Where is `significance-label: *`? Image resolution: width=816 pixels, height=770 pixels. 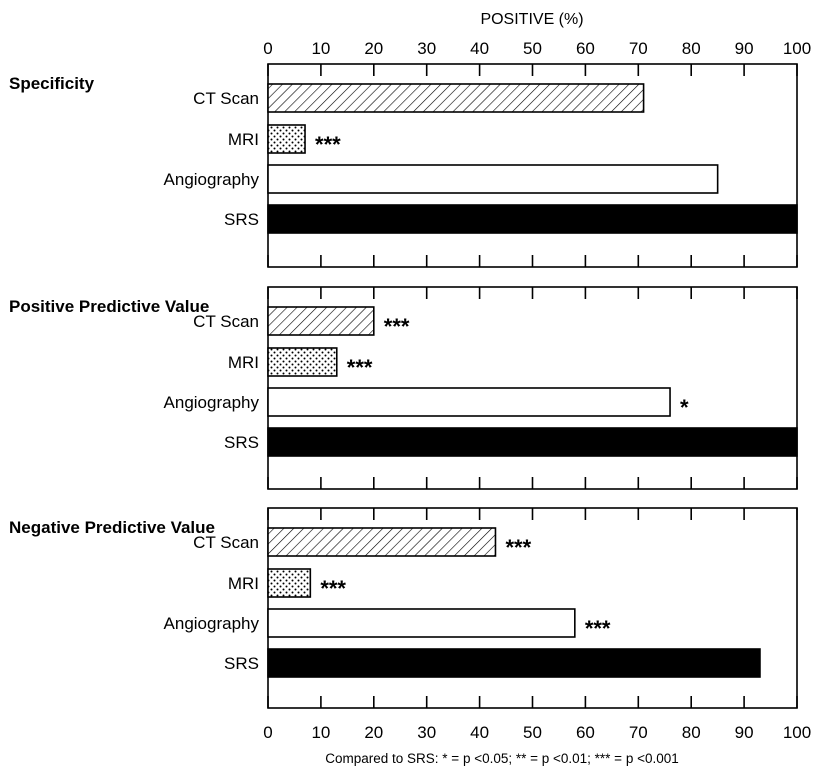
significance-label: * is located at coordinates (684, 407).